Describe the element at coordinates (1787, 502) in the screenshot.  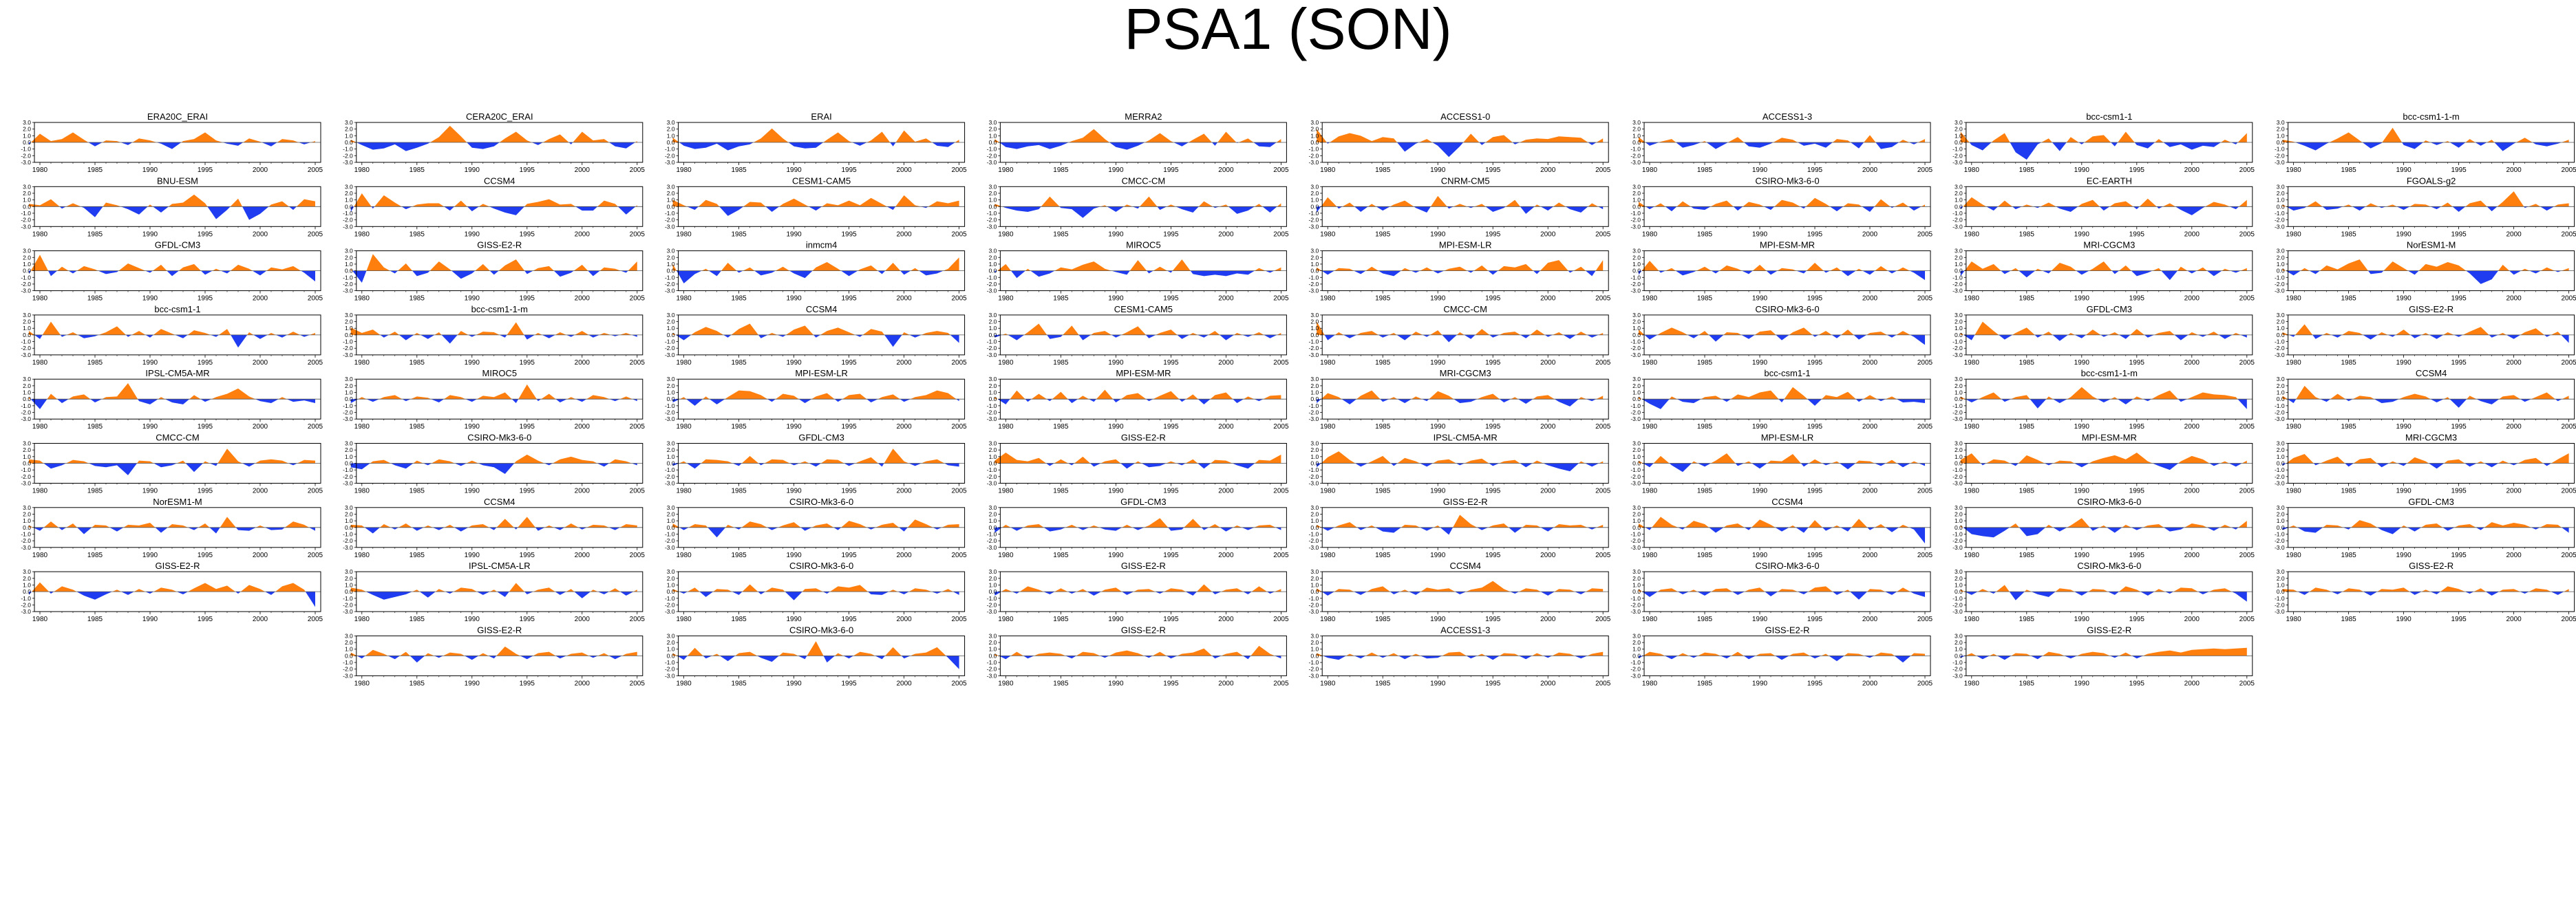
I see `panel-title: CCSM4` at that location.